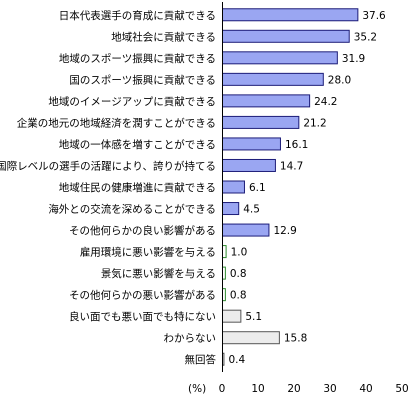 Image resolution: width=410 pixels, height=400 pixels. What do you see at coordinates (142, 79) in the screenshot?
I see `category-label: 国のスポーツ振興に貢献できる` at bounding box center [142, 79].